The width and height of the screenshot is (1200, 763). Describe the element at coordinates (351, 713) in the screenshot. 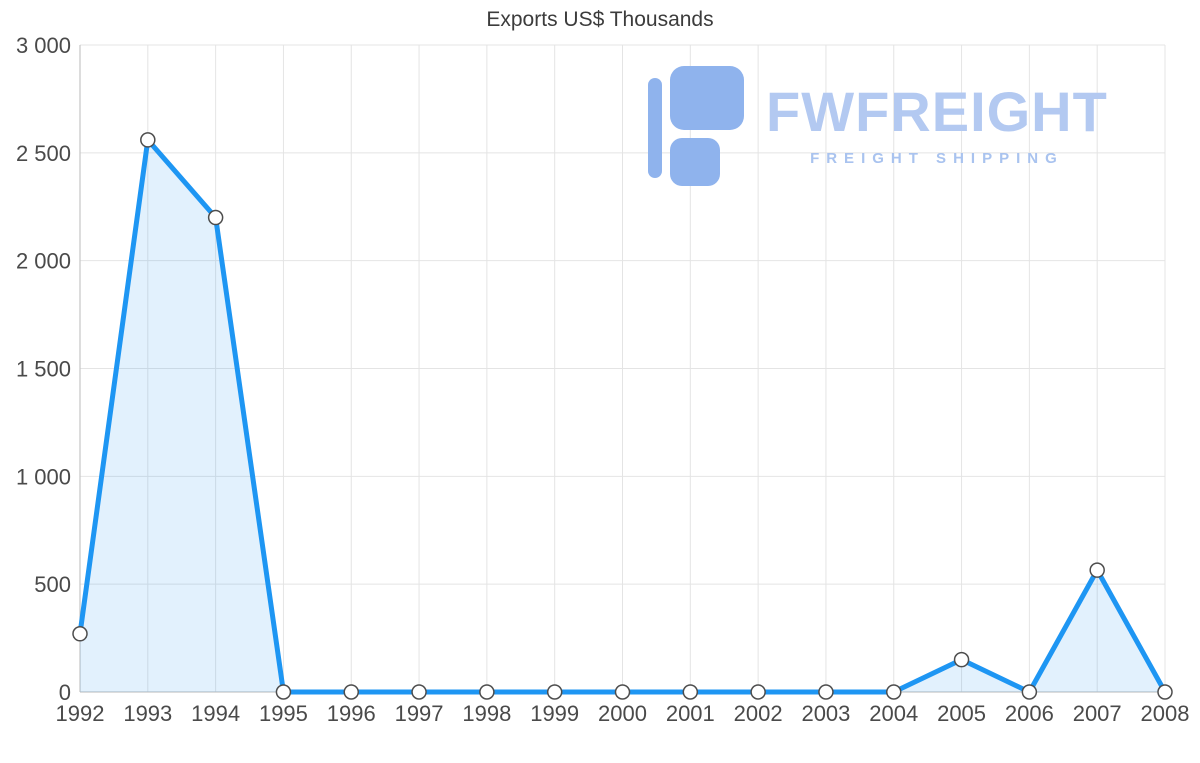

I see `x-tick-label: 1996` at that location.